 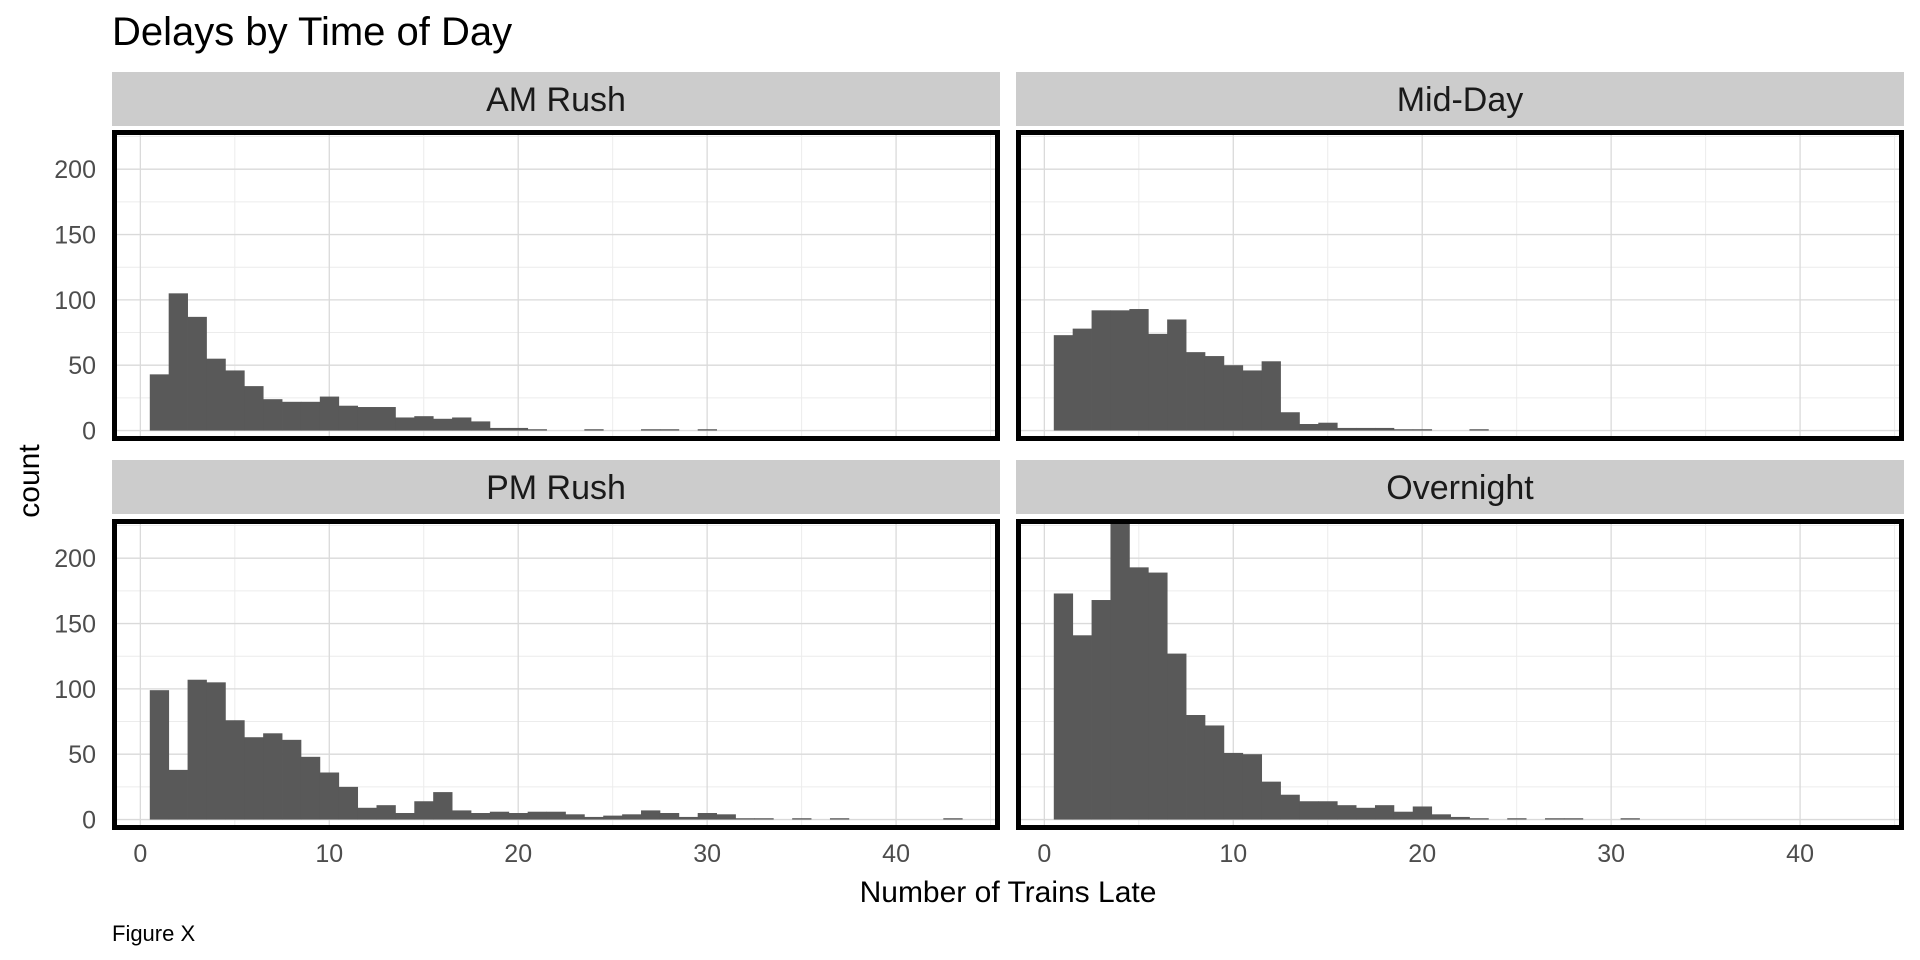 I want to click on figure-caption: Figure X, so click(x=153, y=933).